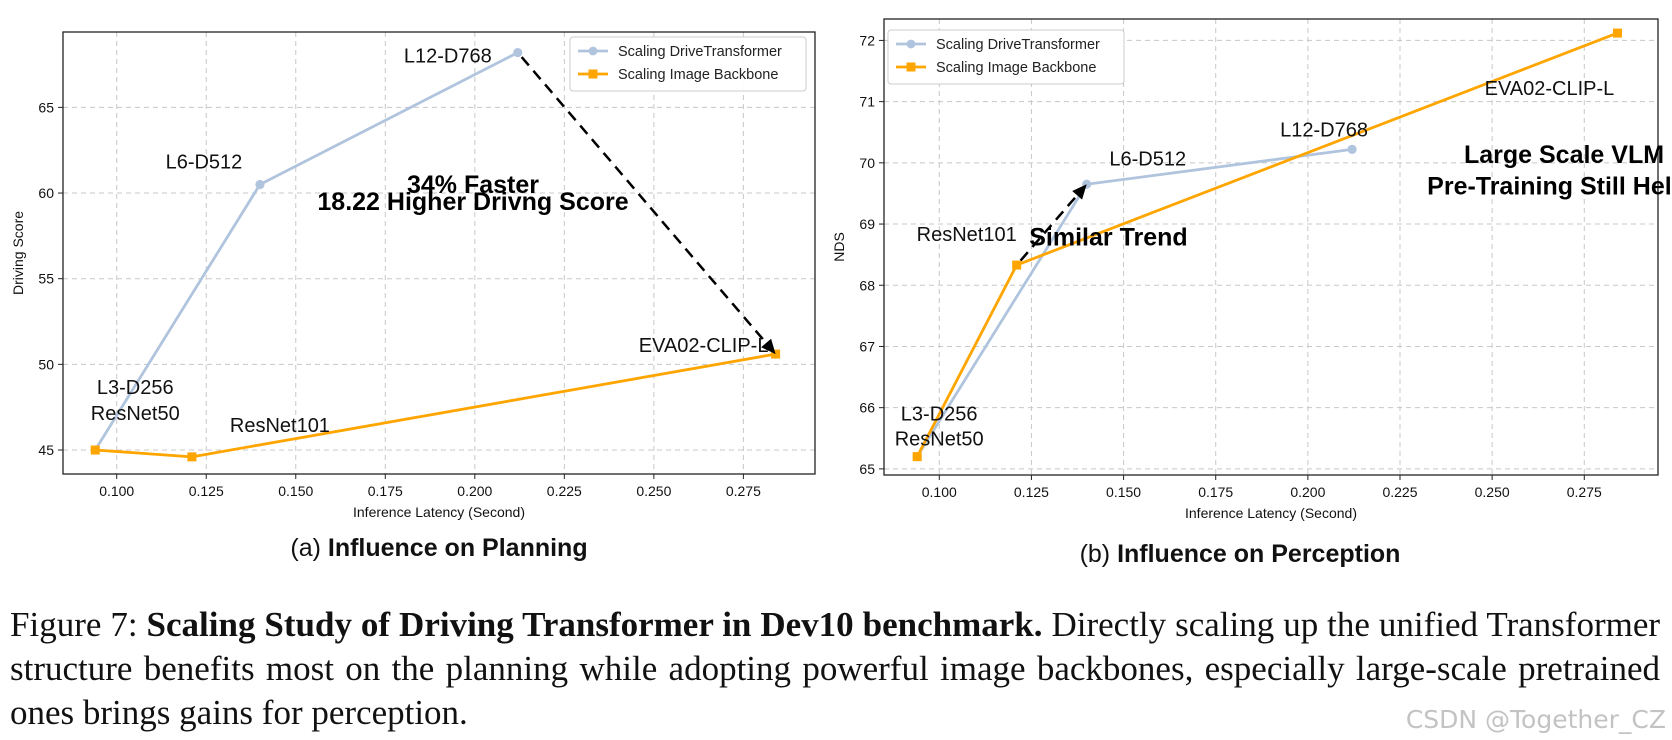  Describe the element at coordinates (867, 40) in the screenshot. I see `c2-y-tick-label-7: 72` at that location.